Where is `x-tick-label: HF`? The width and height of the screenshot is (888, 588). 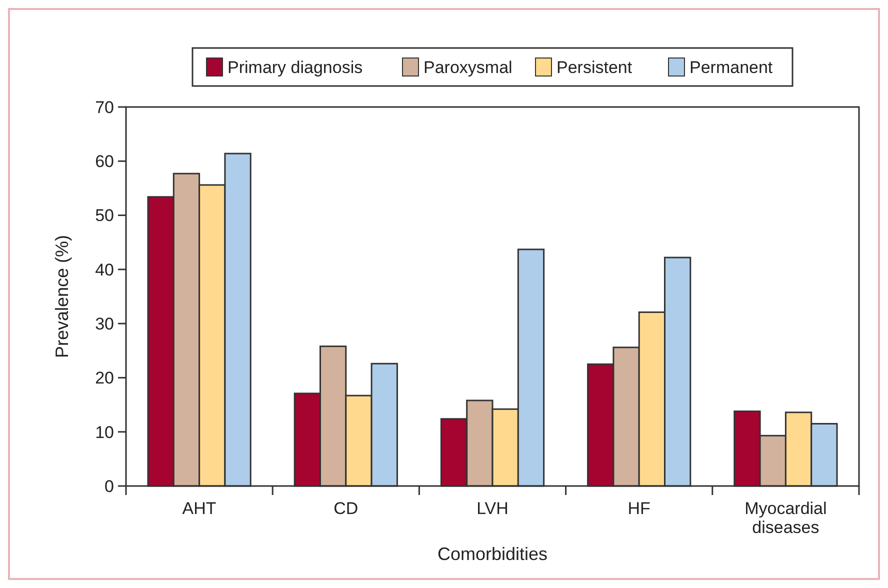
x-tick-label: HF is located at coordinates (639, 508).